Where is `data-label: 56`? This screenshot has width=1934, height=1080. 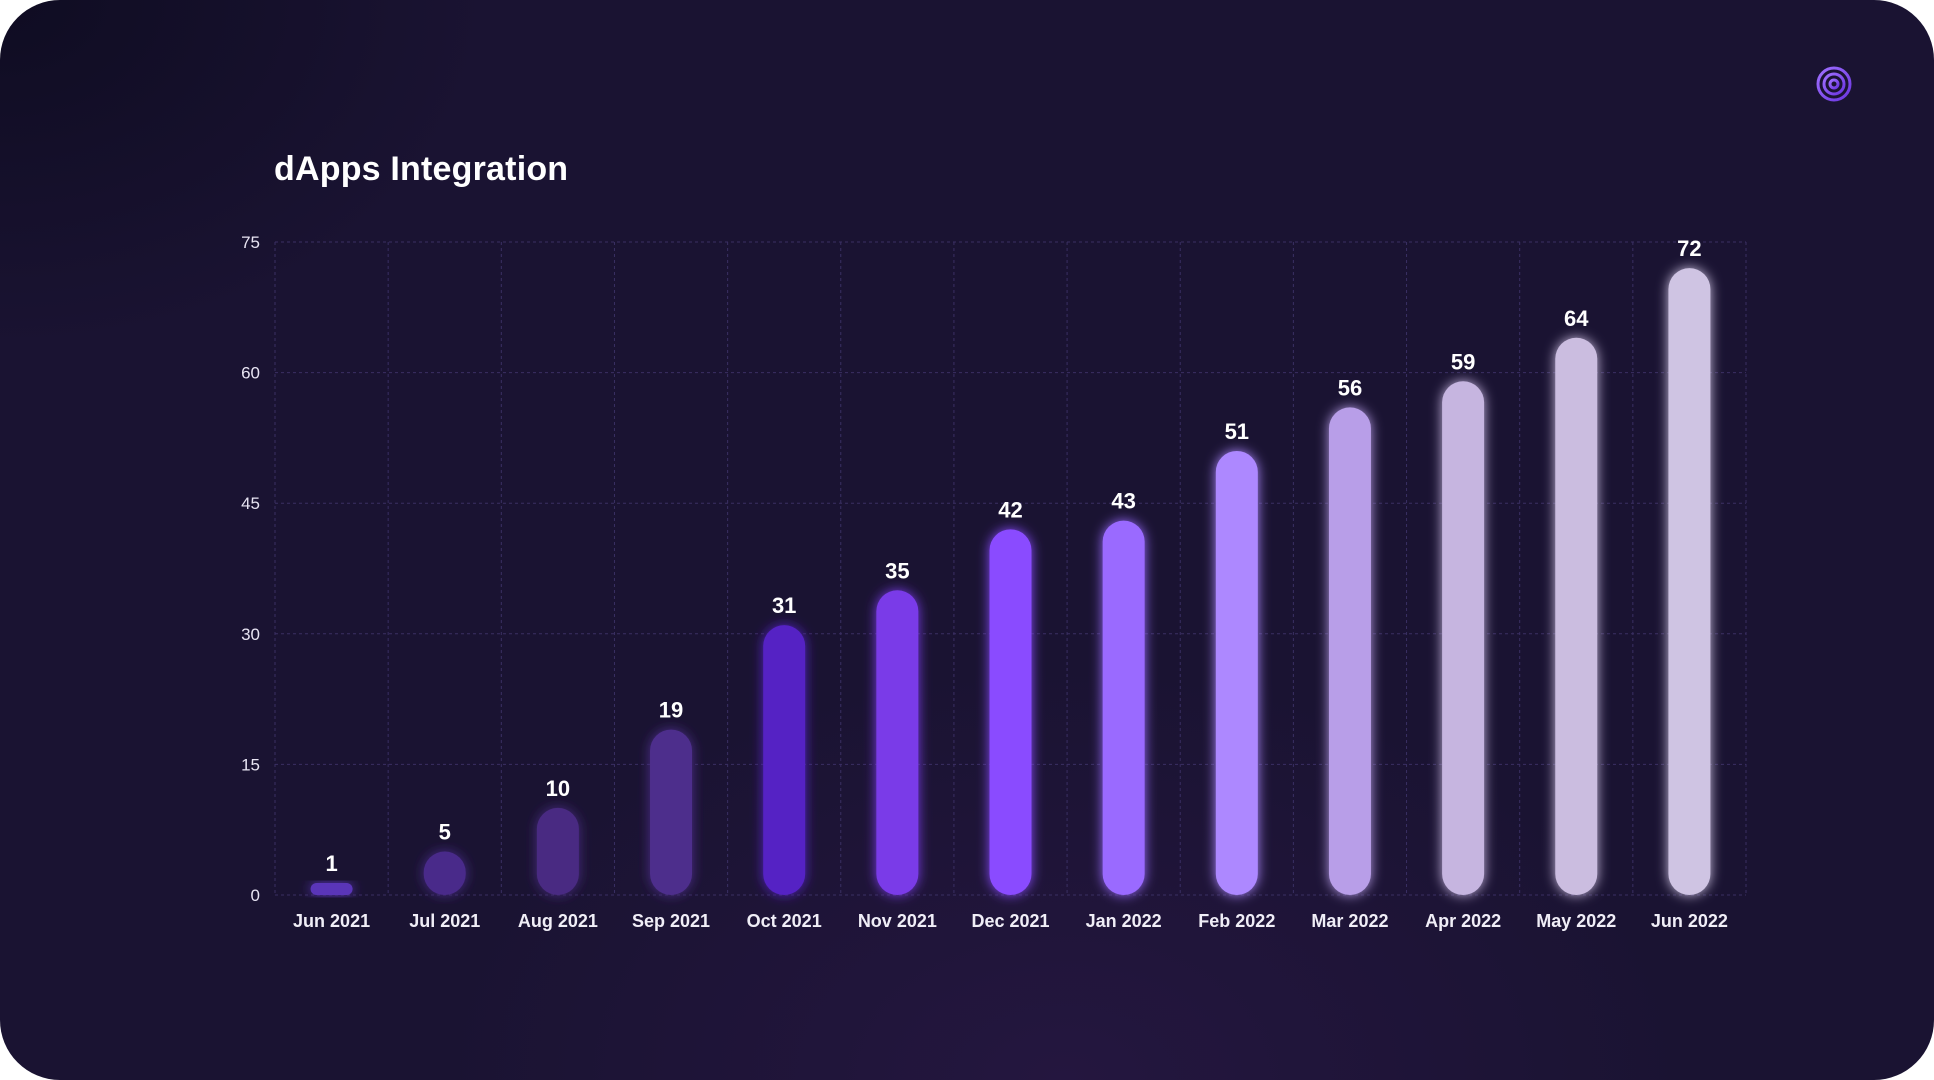
data-label: 56 is located at coordinates (1350, 387).